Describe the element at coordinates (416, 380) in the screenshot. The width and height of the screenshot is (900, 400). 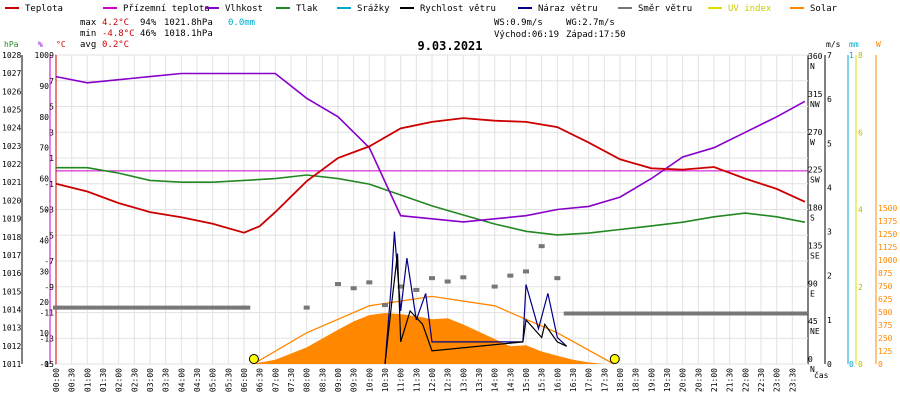
I see `x-tick: 11:30` at that location.